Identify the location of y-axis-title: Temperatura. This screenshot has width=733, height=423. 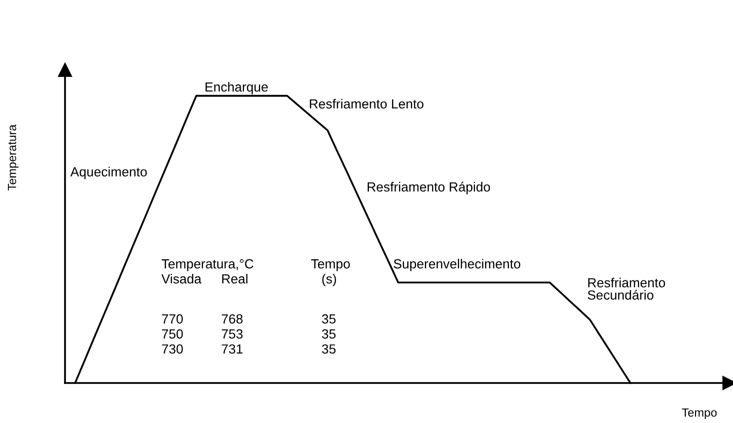
(13, 157).